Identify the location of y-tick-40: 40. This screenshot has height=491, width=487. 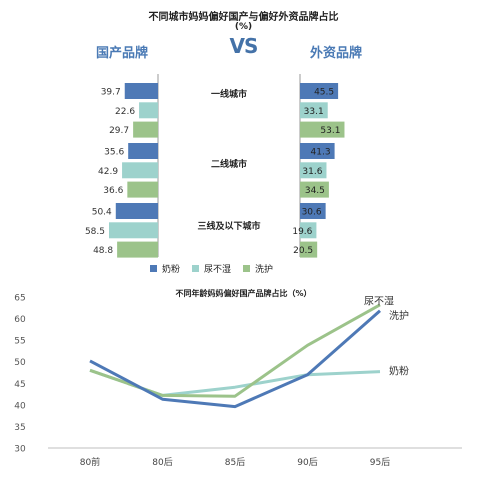
(20, 406).